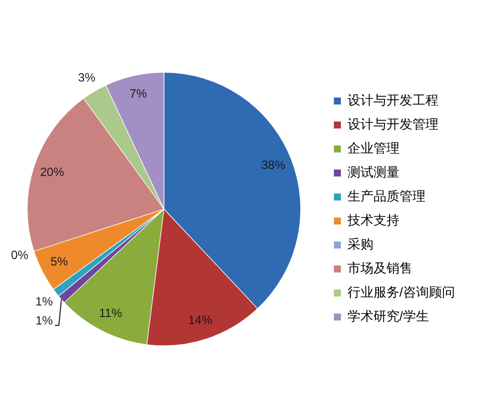 The width and height of the screenshot is (480, 410). Describe the element at coordinates (379, 268) in the screenshot. I see `legend-label: 市场及销售` at that location.